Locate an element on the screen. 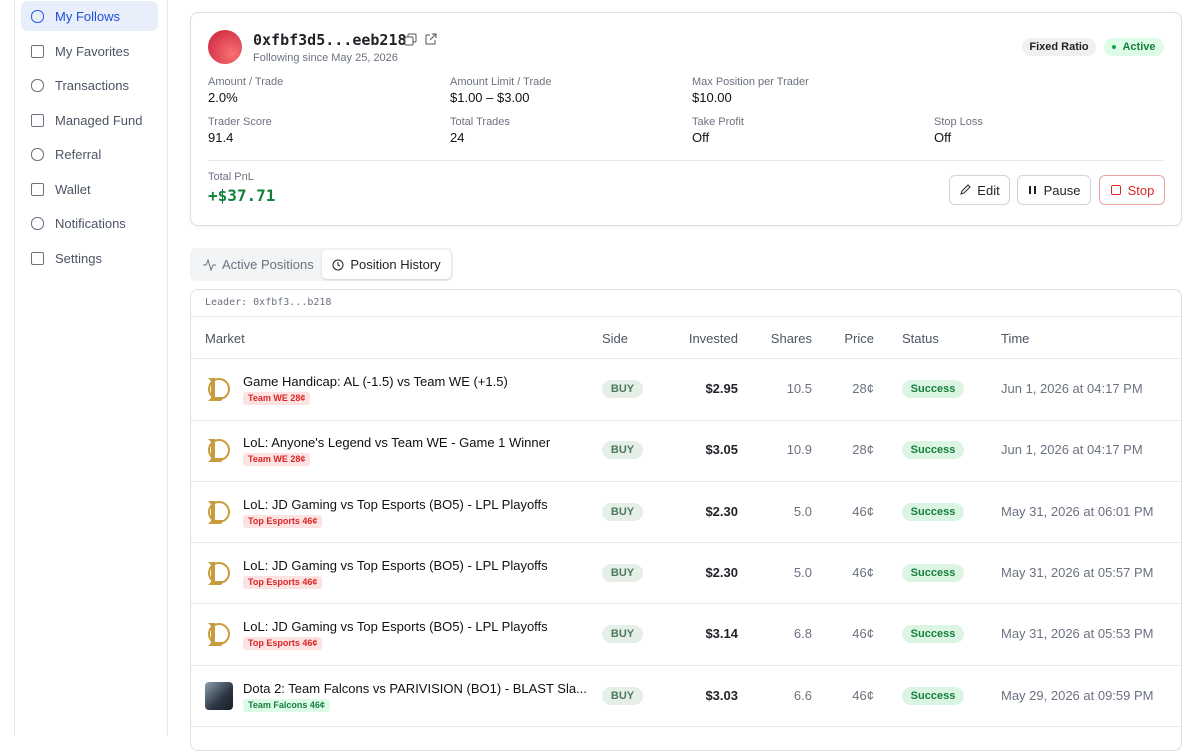 The width and height of the screenshot is (1200, 751). copy-icon is located at coordinates (410, 39).